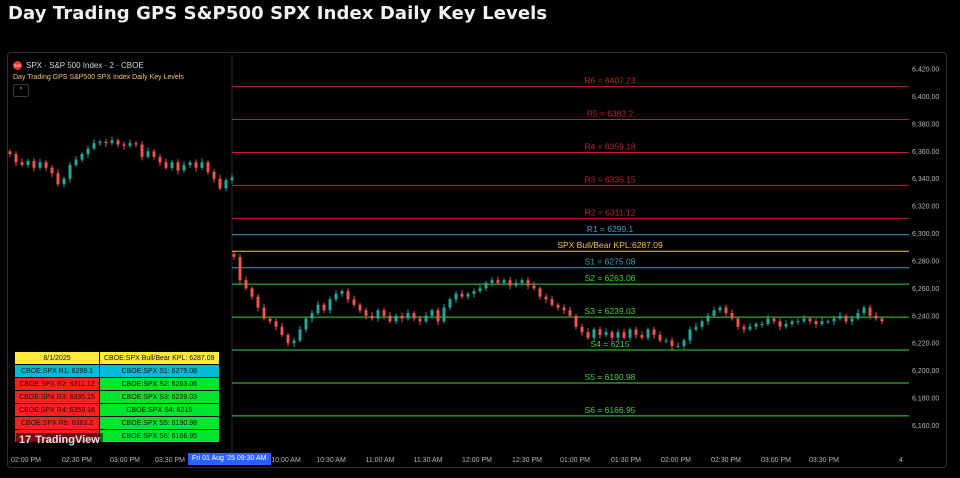  What do you see at coordinates (117, 397) in the screenshot?
I see `table-row: CBOE:SPX R3: 6335.15 CBOE:SPX S3: 6239.03` at bounding box center [117, 397].